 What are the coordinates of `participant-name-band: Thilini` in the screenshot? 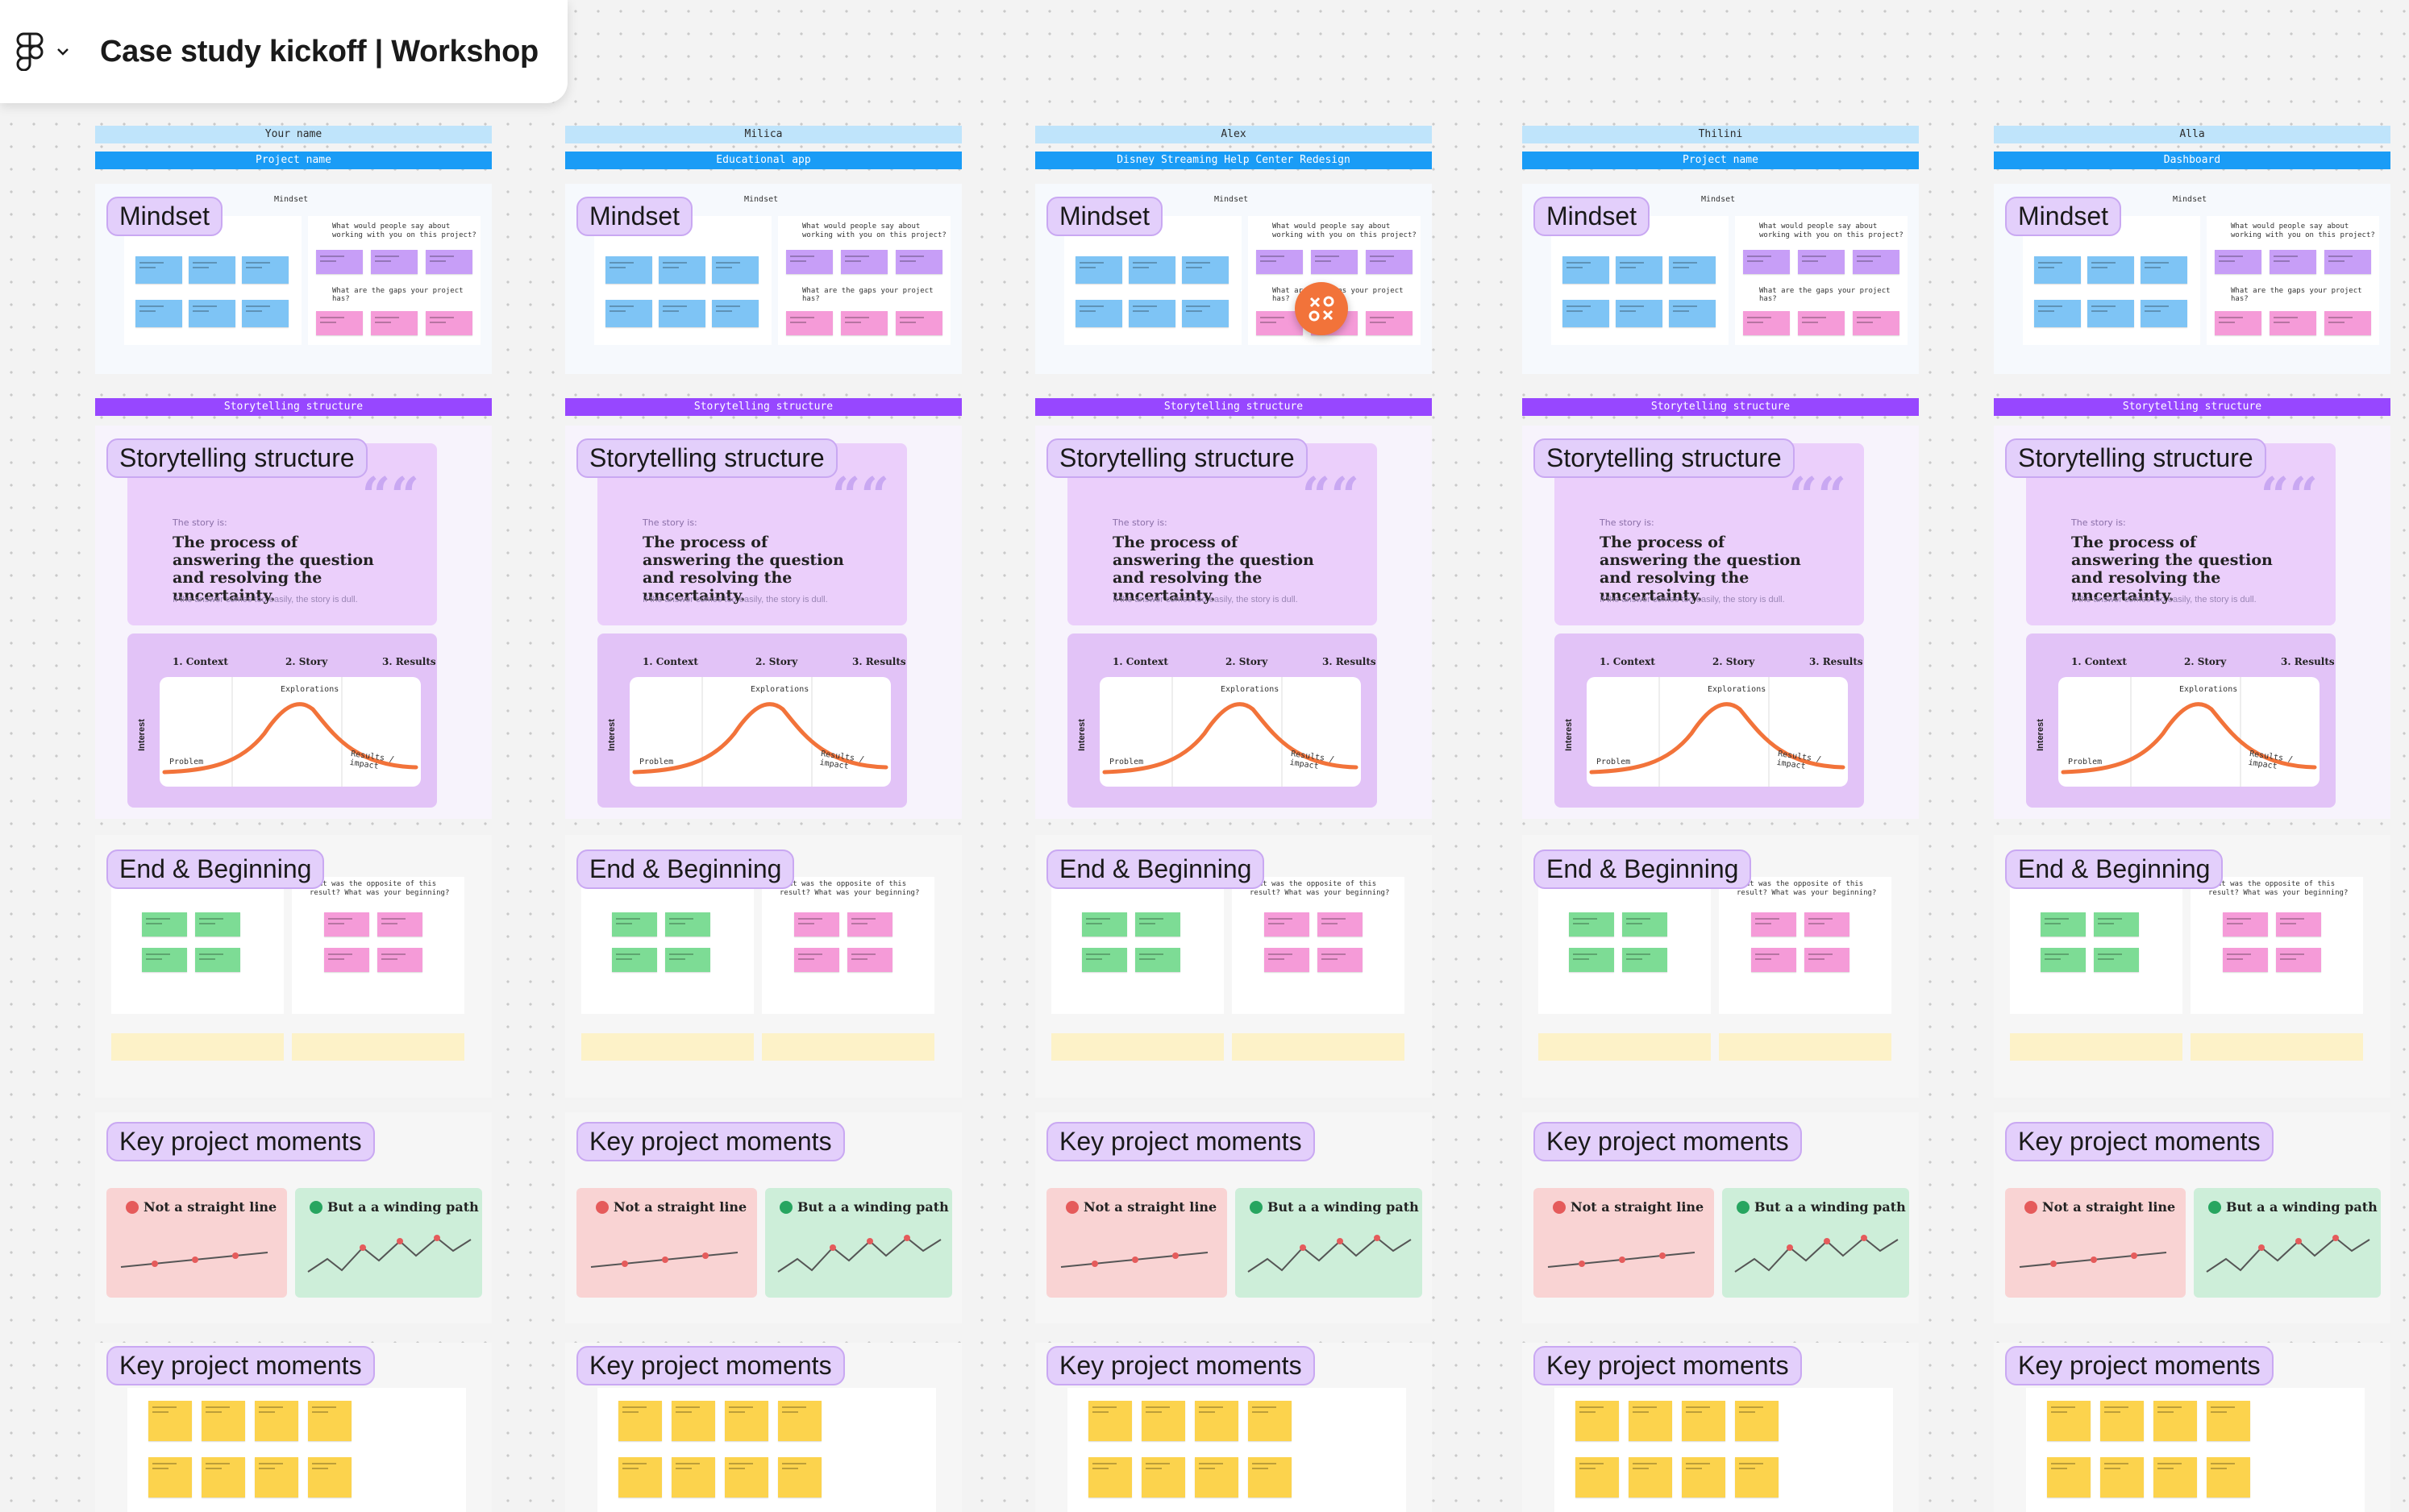 It's located at (1721, 134).